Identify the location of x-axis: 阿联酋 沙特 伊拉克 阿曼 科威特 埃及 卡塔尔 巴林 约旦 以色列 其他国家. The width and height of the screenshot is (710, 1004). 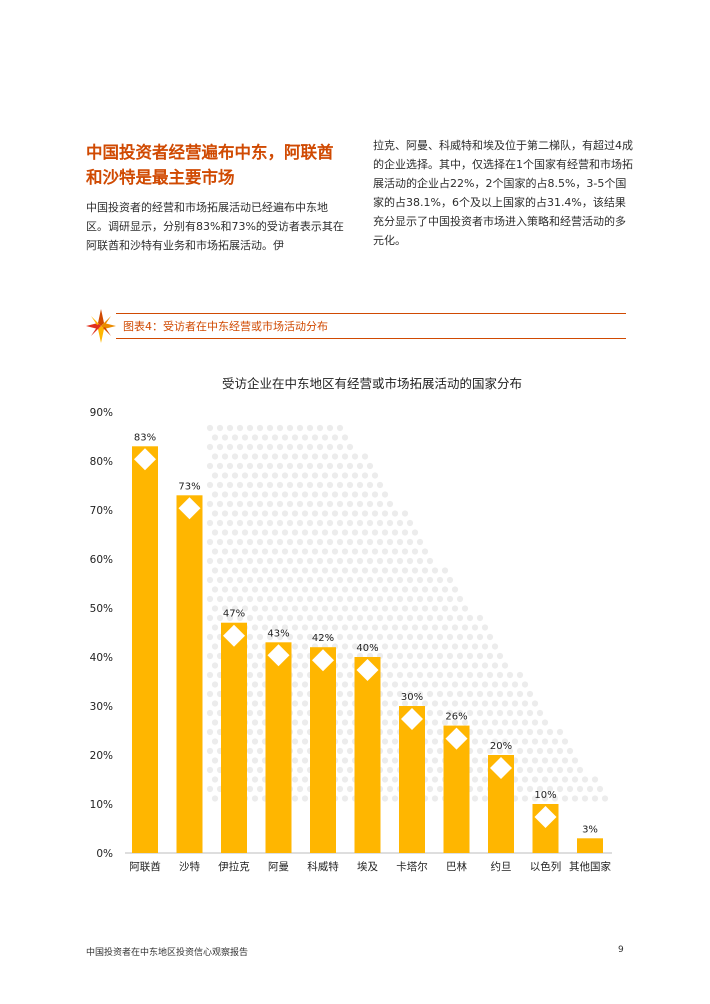
(370, 866).